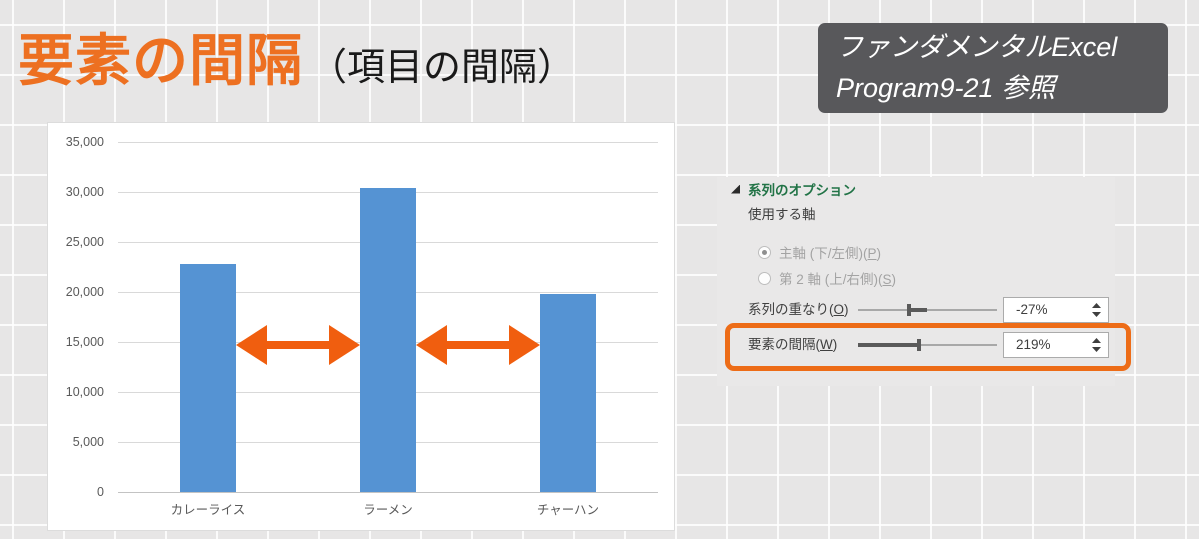  What do you see at coordinates (782, 214) in the screenshot?
I see `axis-group-label: 使用する軸` at bounding box center [782, 214].